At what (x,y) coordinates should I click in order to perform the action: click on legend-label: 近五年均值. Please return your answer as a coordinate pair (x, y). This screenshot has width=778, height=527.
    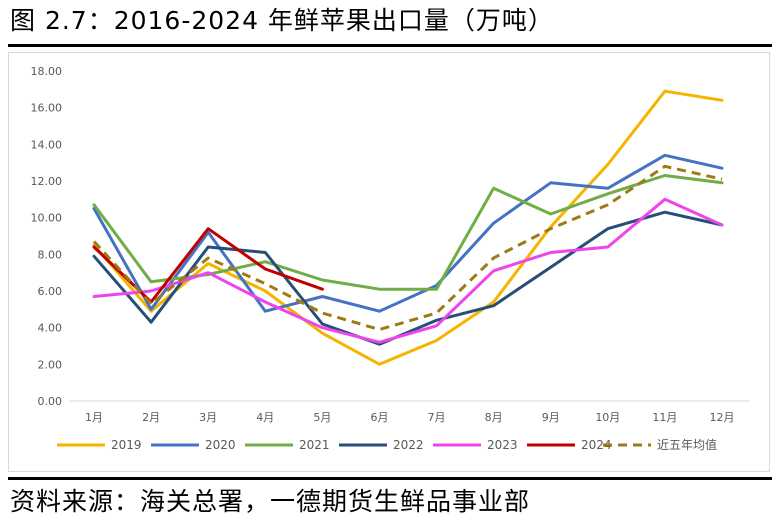
    Looking at the image, I should click on (687, 444).